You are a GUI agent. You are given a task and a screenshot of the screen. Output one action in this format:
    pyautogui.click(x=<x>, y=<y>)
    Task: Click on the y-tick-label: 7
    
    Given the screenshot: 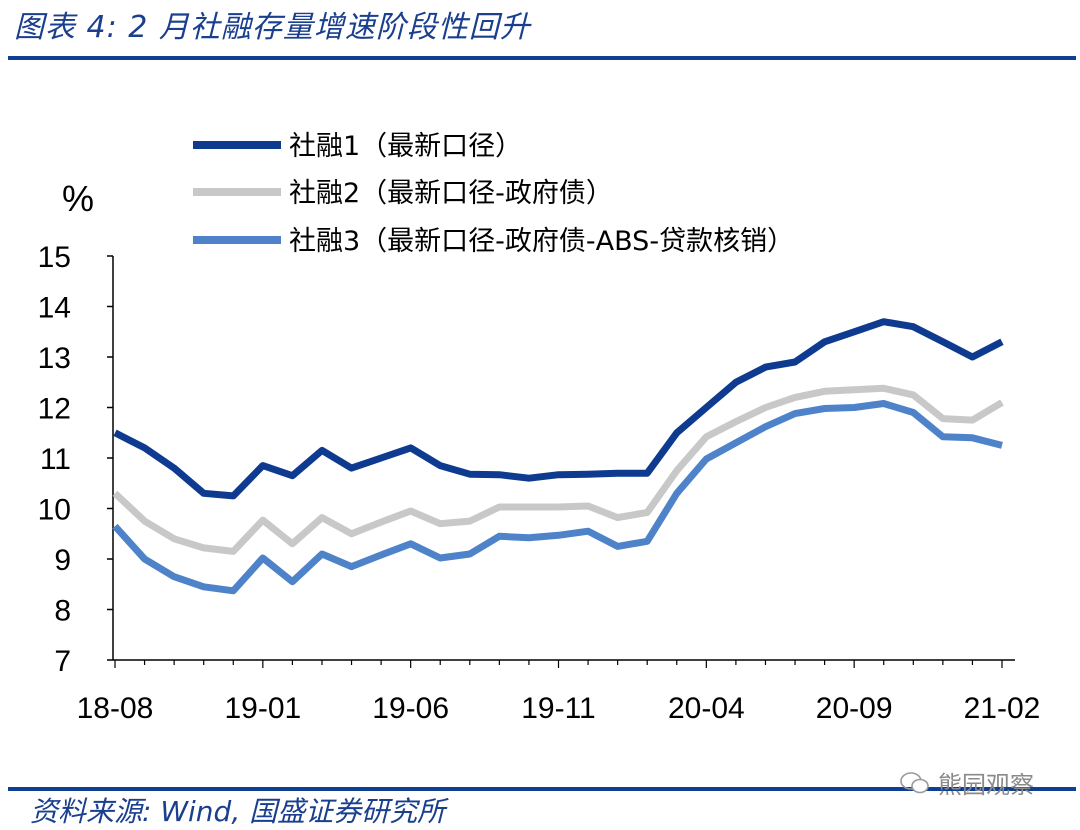 What is the action you would take?
    pyautogui.click(x=62, y=661)
    